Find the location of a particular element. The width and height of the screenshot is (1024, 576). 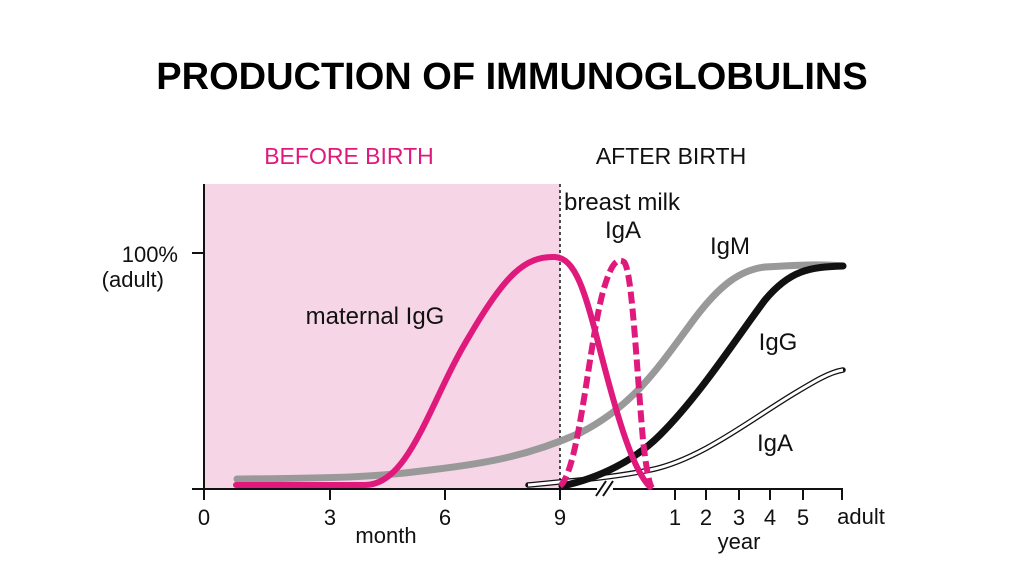

y-tick-sublabel-adult: (adult) is located at coordinates (133, 279).